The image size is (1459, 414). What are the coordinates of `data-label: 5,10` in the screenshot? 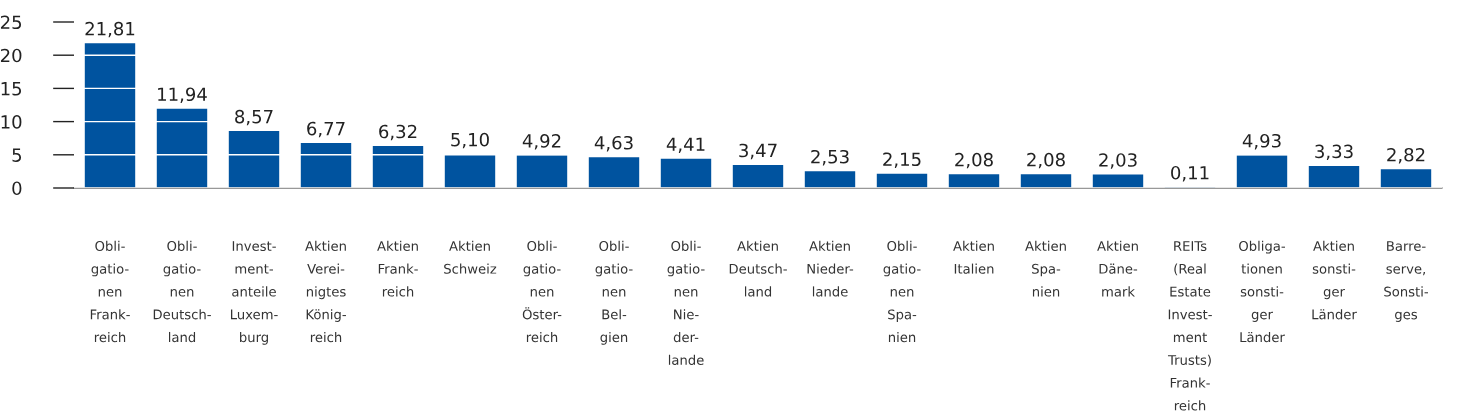 It's located at (470, 140).